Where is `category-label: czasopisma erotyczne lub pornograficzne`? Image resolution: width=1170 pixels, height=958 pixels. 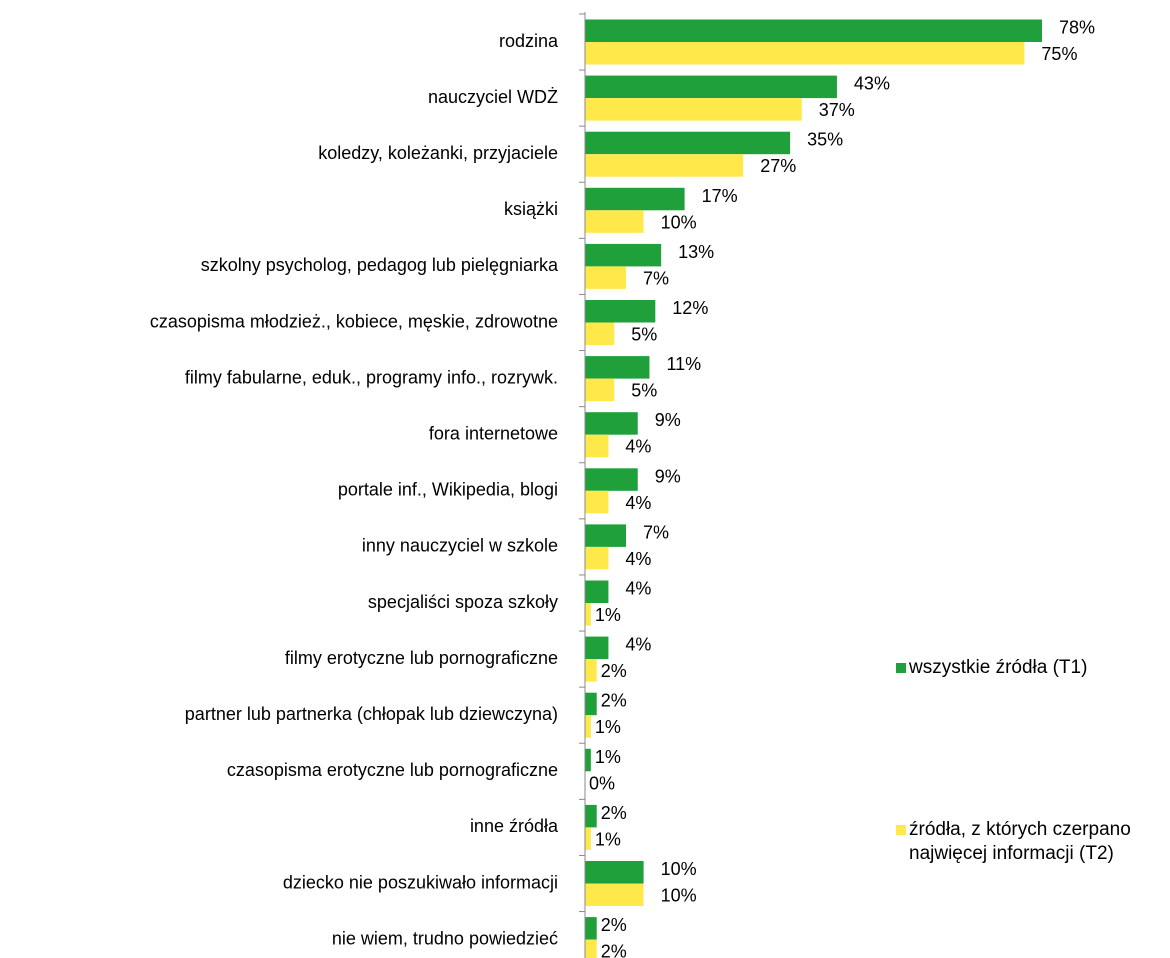
category-label: czasopisma erotyczne lub pornograficzne is located at coordinates (392, 770).